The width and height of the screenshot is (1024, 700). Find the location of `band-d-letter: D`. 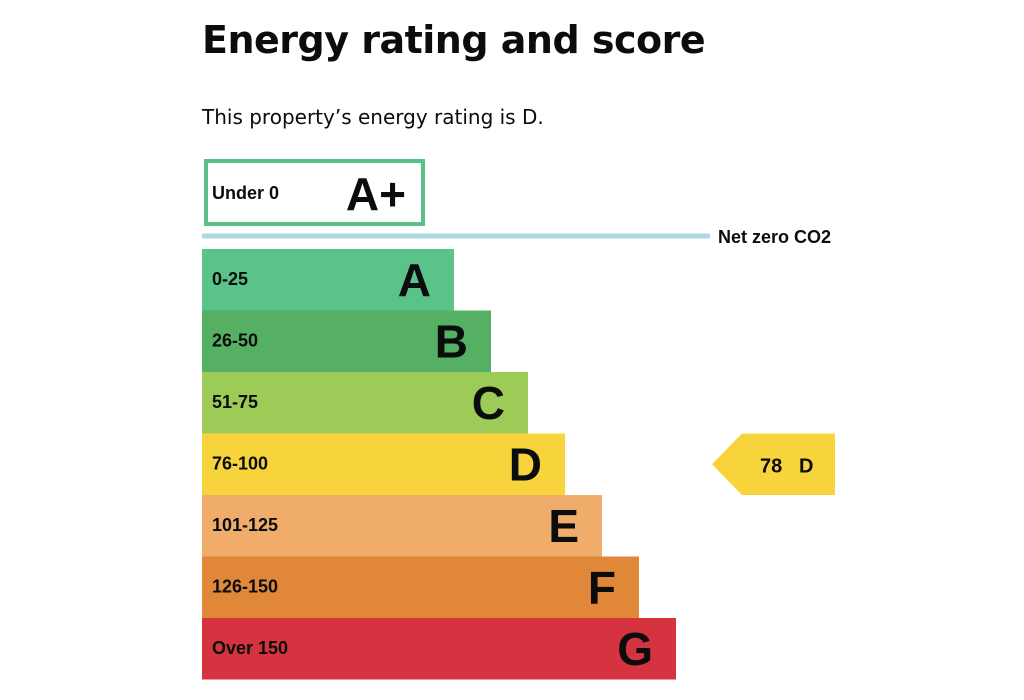

band-d-letter: D is located at coordinates (525, 465).